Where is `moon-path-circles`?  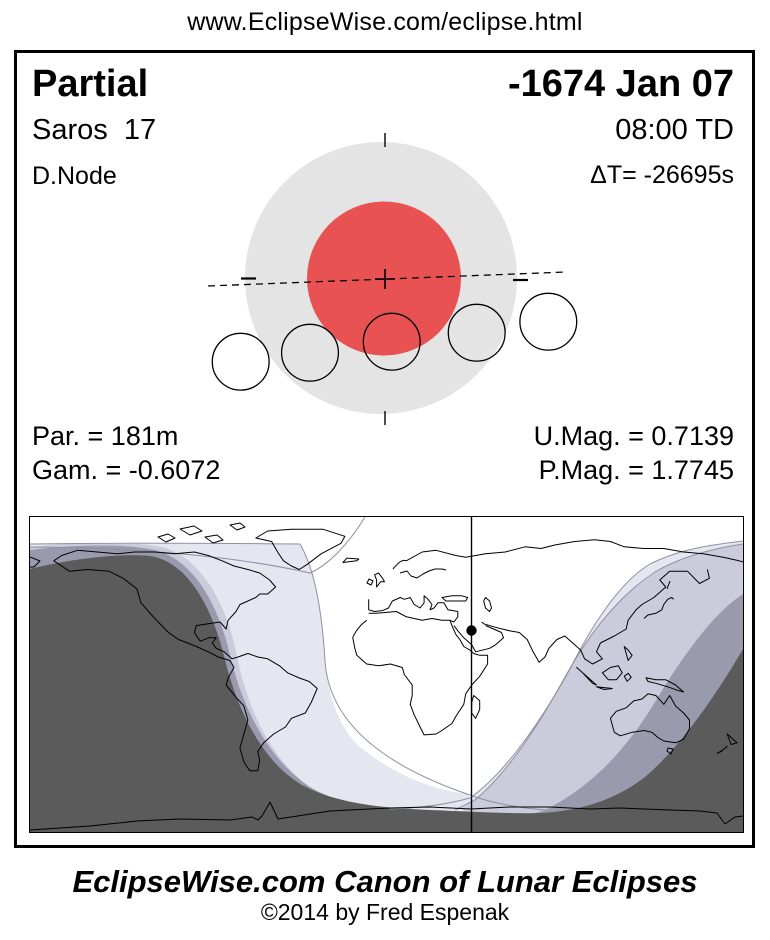
moon-path-circles is located at coordinates (394, 341).